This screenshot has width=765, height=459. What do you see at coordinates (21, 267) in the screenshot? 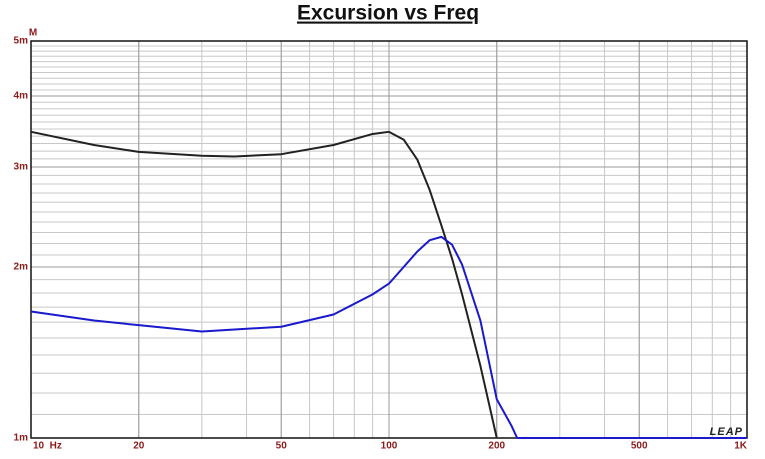
I see `y-tick-label: 2m` at bounding box center [21, 267].